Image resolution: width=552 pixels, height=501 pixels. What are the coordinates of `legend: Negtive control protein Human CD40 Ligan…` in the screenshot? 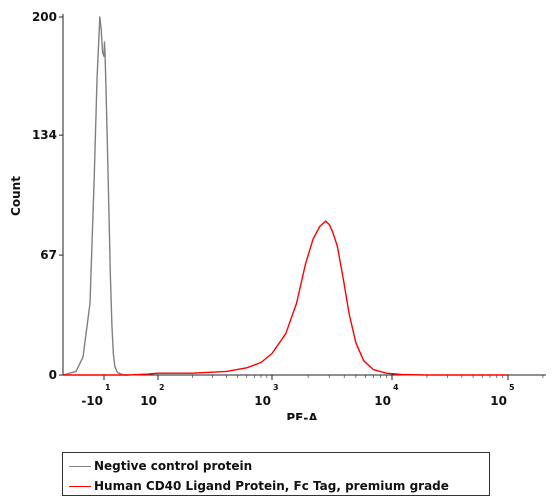 It's located at (276, 474).